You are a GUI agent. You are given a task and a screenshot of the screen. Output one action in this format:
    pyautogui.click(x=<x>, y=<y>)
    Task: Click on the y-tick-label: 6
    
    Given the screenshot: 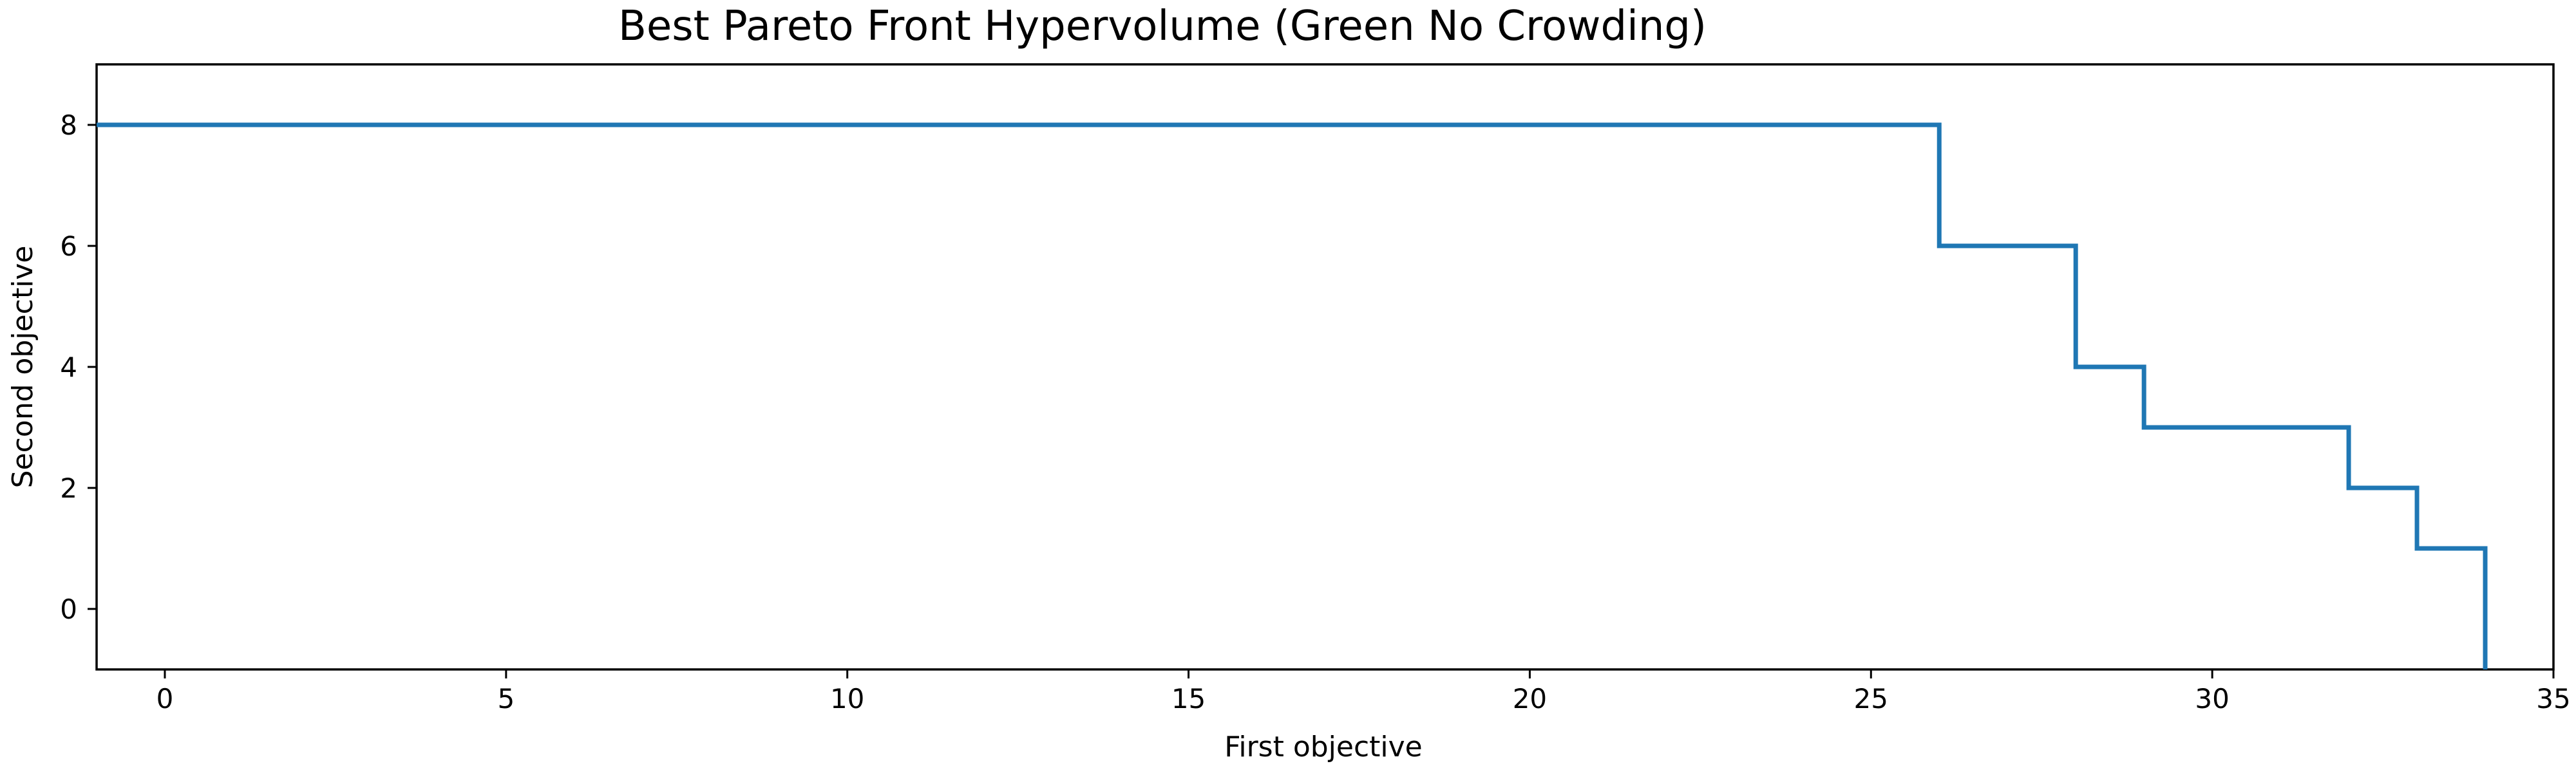 What is the action you would take?
    pyautogui.click(x=68, y=246)
    